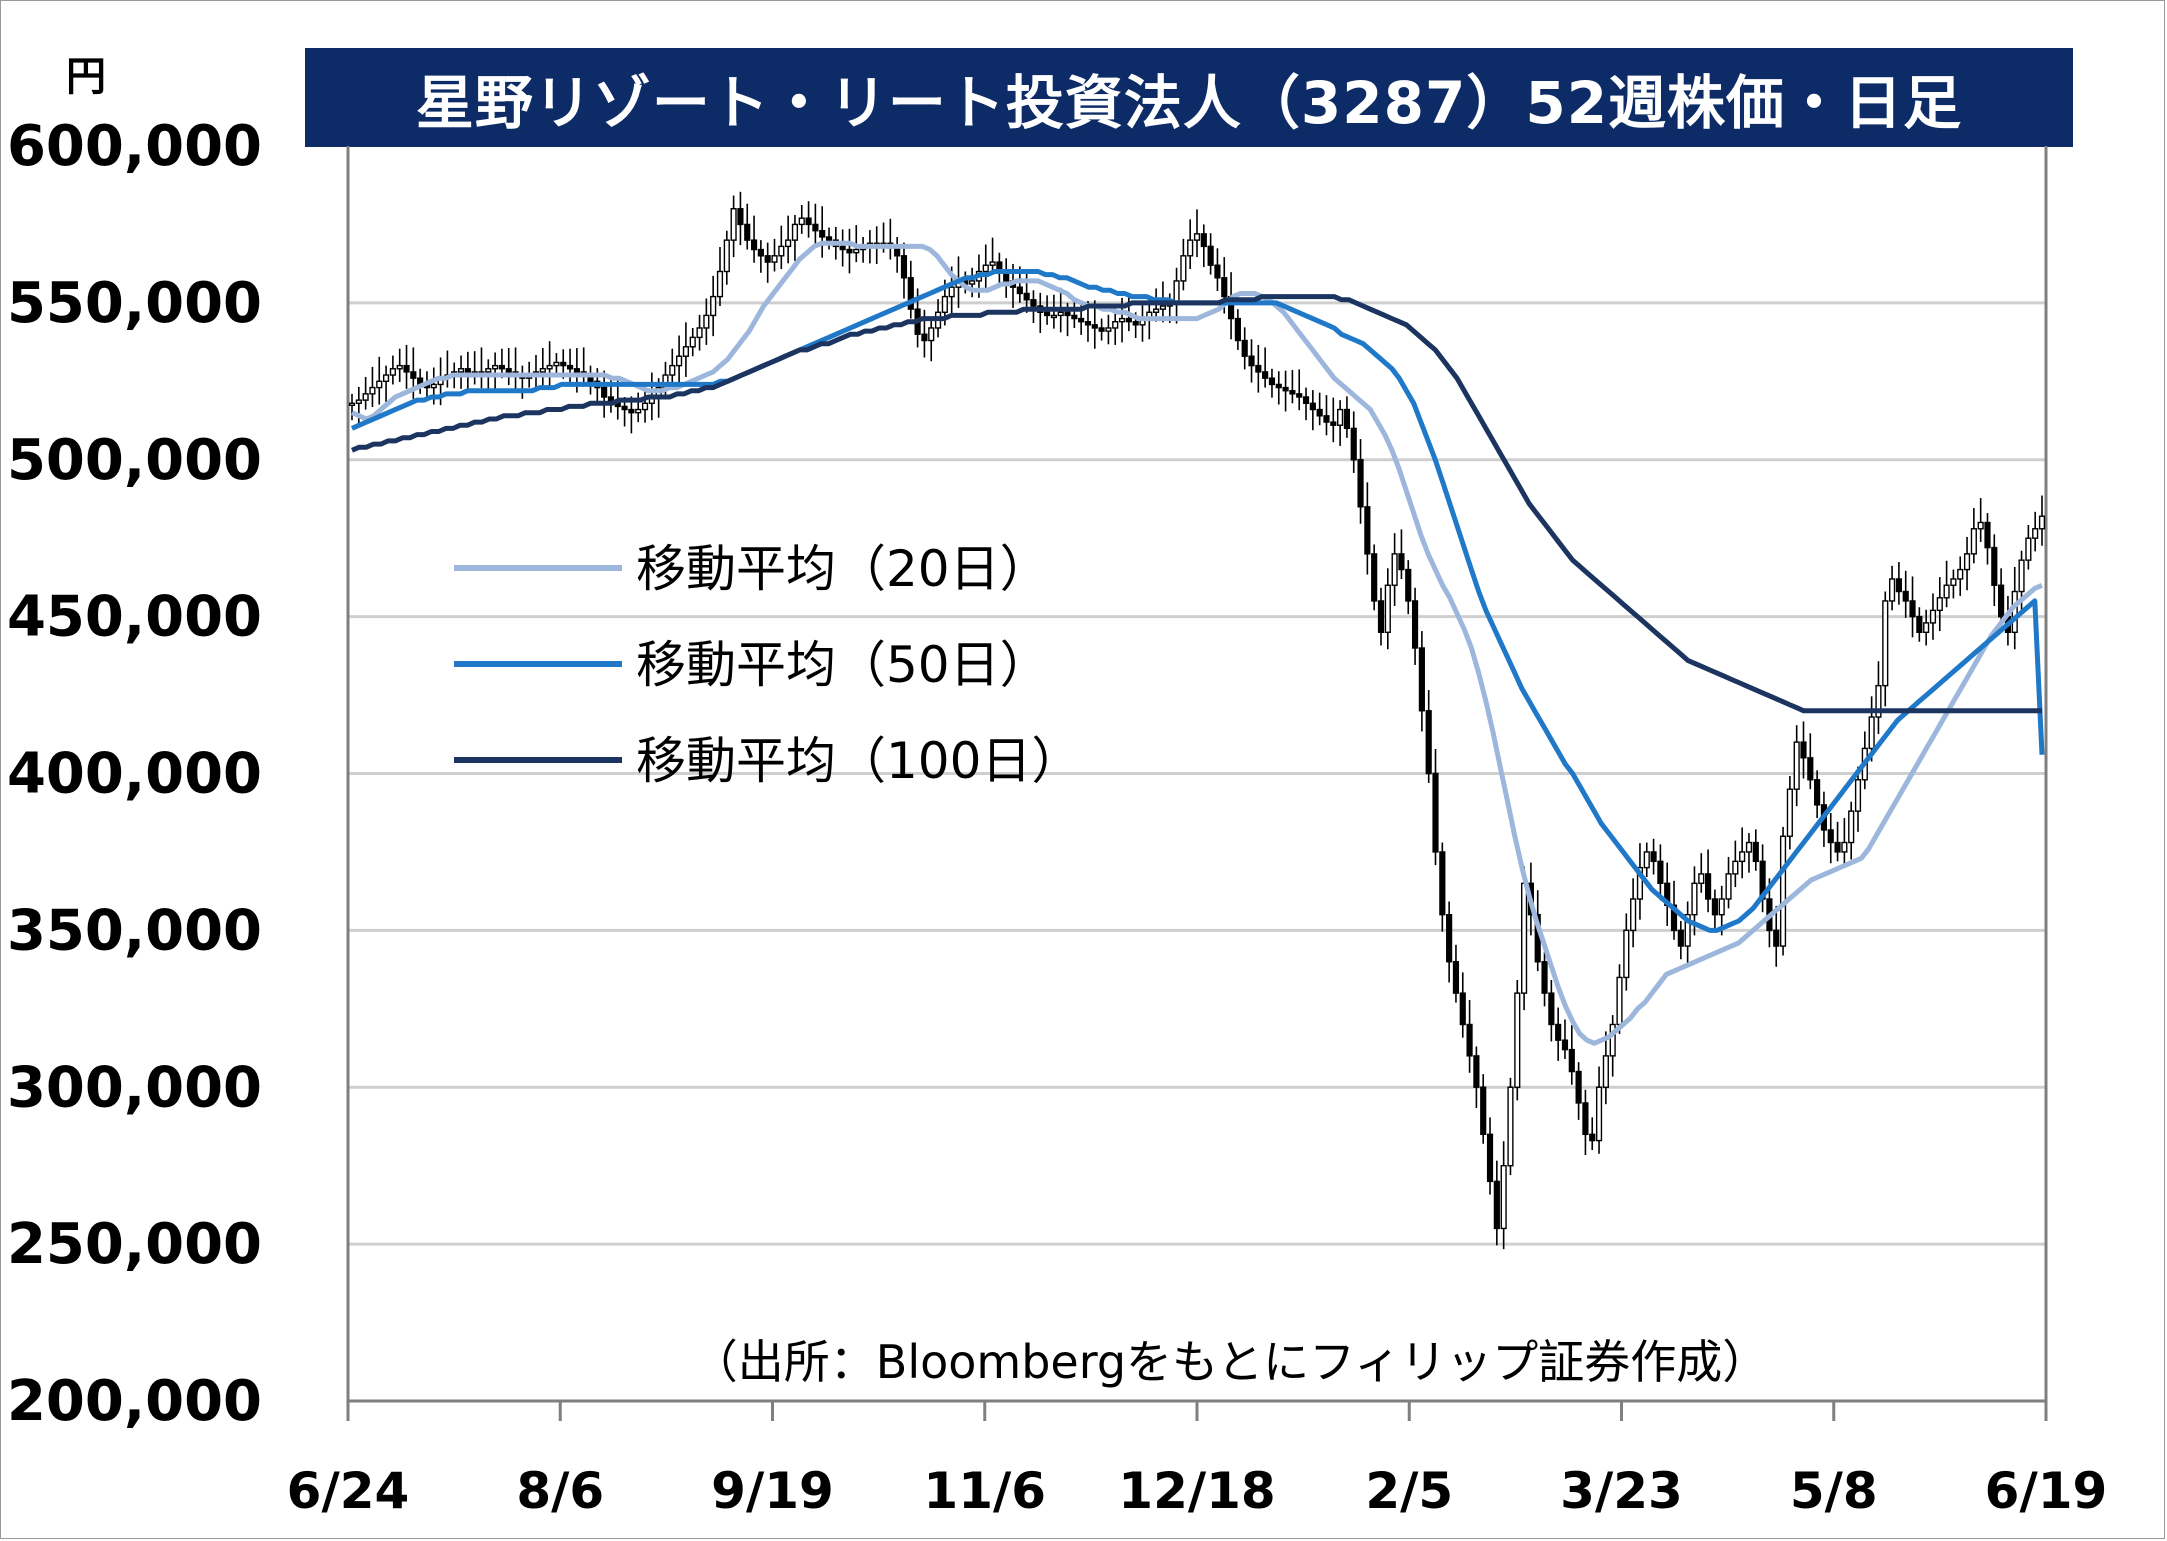 This screenshot has width=2167, height=1541. I want to click on x-tick-label: 9/19, so click(772, 1491).